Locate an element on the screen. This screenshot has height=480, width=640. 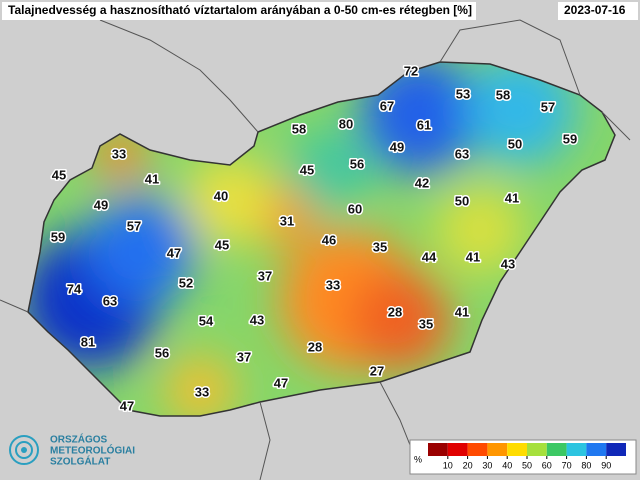
station-value: 67 is located at coordinates (387, 105).